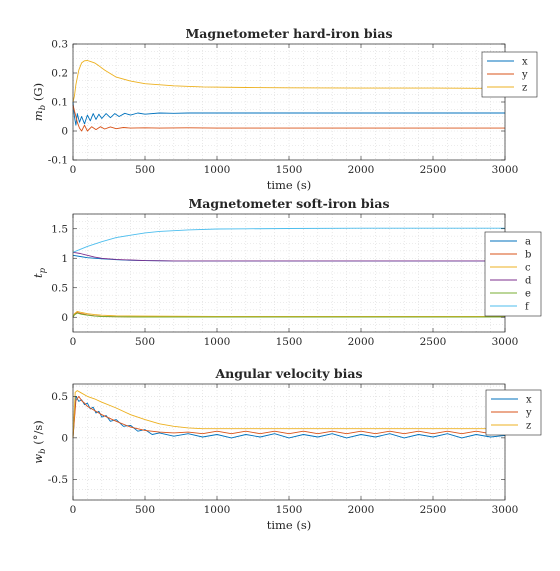  What do you see at coordinates (59, 103) in the screenshot?
I see `y-tick-label: 0.1` at bounding box center [59, 103].